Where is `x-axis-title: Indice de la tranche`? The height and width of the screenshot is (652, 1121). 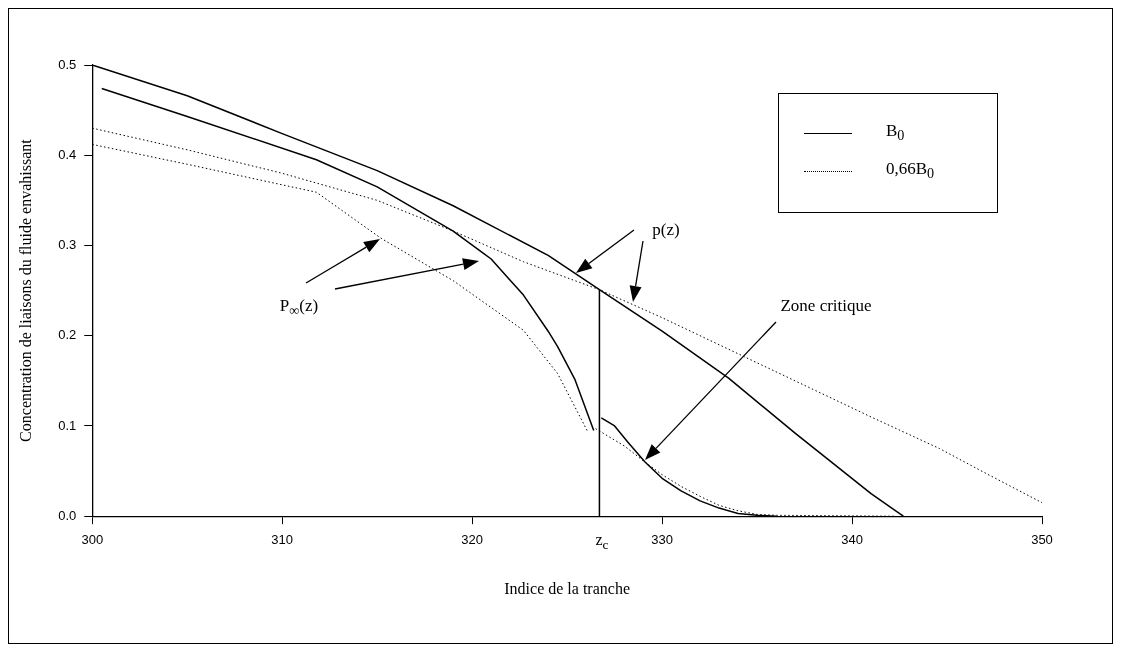 x-axis-title: Indice de la tranche is located at coordinates (567, 588).